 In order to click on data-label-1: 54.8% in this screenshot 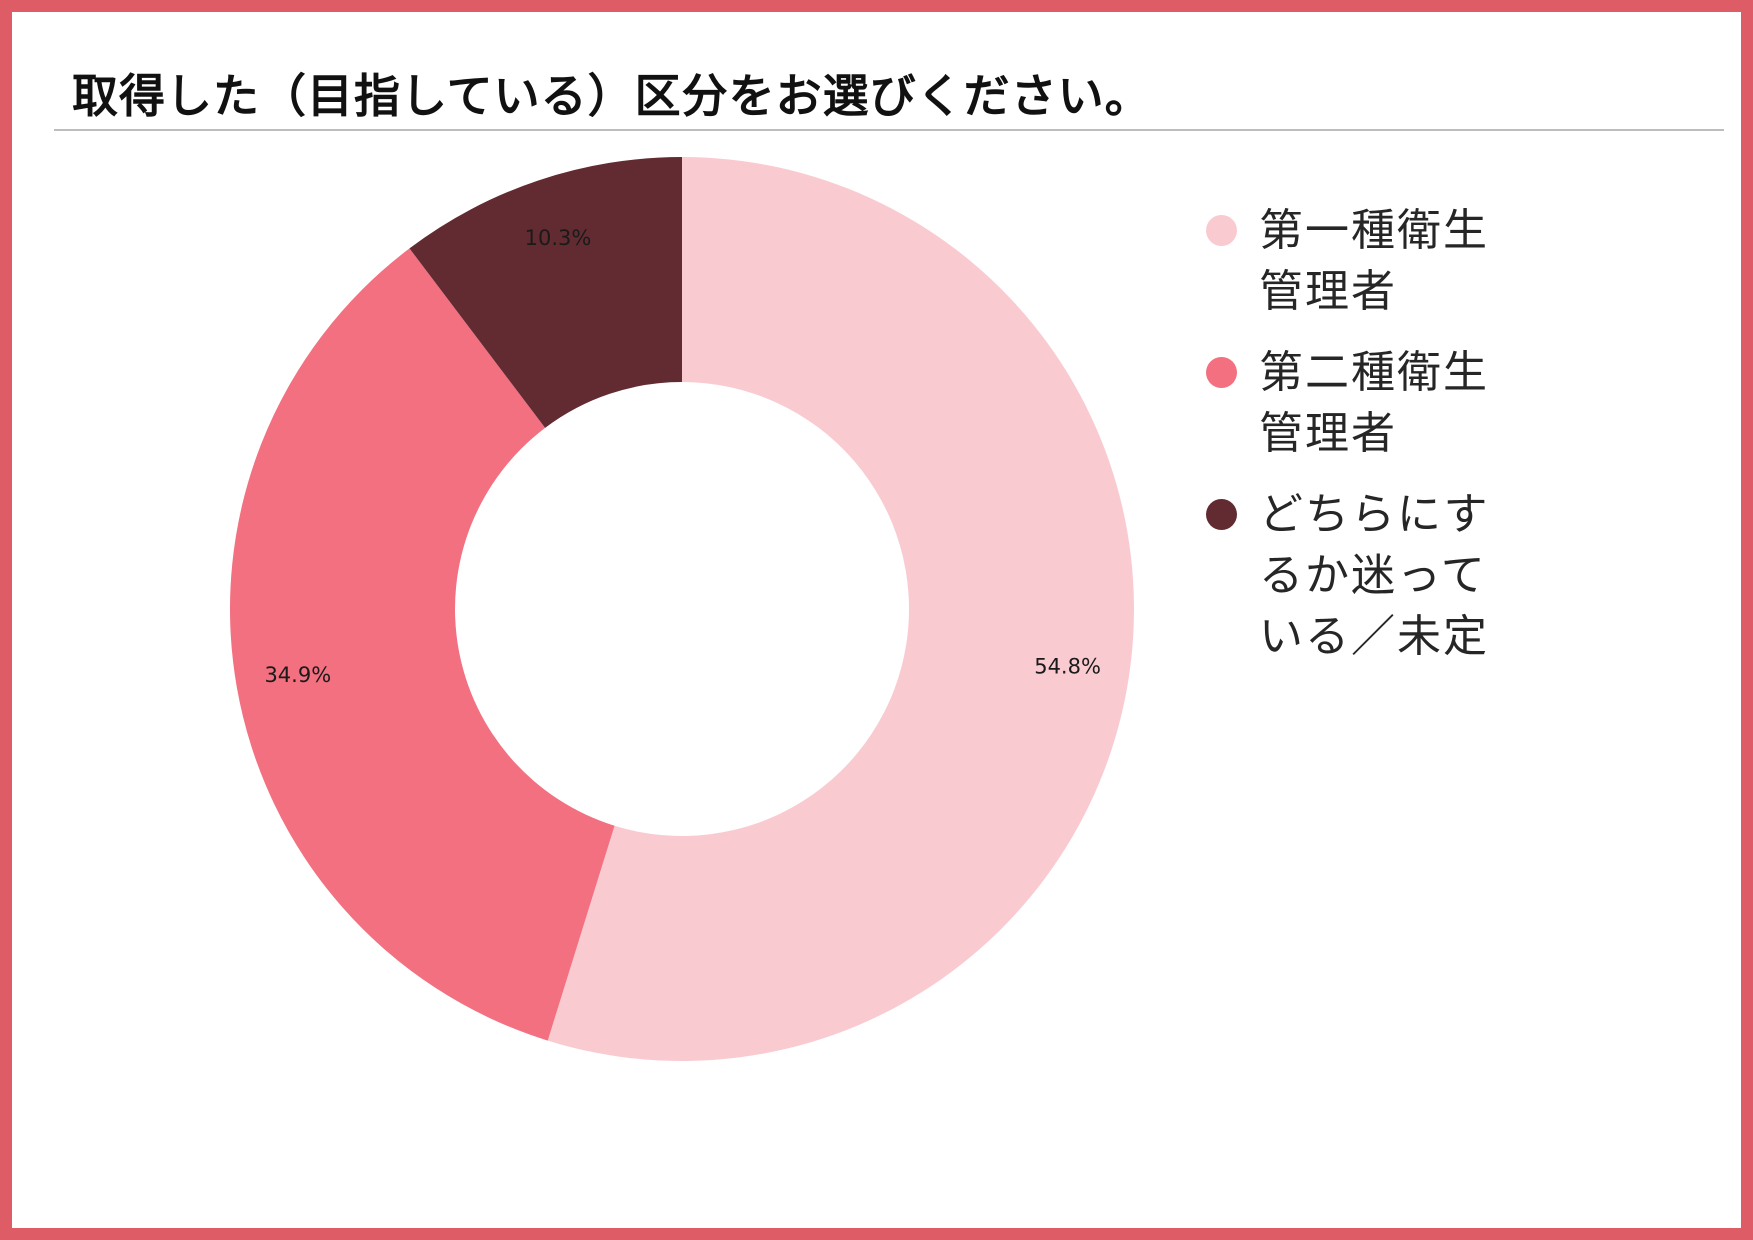, I will do `click(1067, 667)`.